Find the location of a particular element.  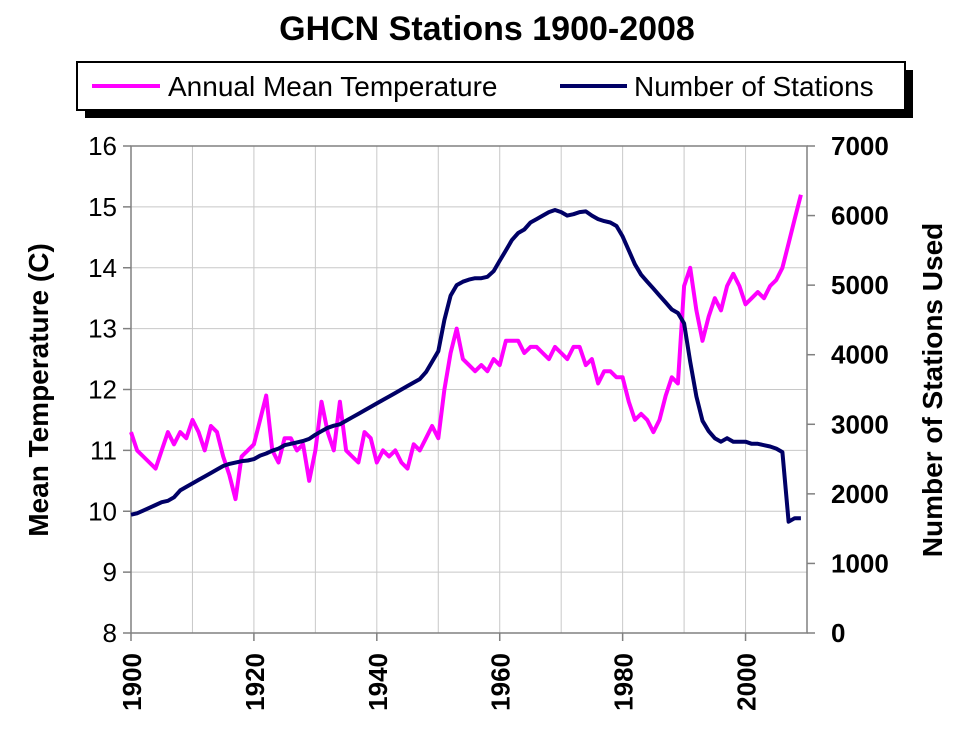

left-tick-label: 11 is located at coordinates (103, 450).